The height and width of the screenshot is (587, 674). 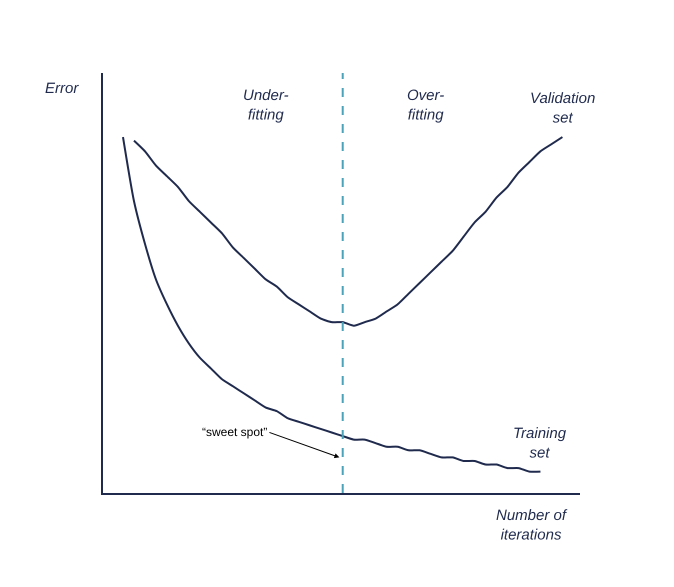 What do you see at coordinates (425, 105) in the screenshot?
I see `text: Over- fitting` at bounding box center [425, 105].